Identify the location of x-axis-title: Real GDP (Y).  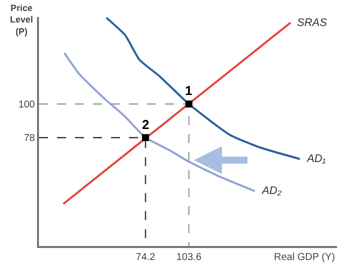
(304, 257).